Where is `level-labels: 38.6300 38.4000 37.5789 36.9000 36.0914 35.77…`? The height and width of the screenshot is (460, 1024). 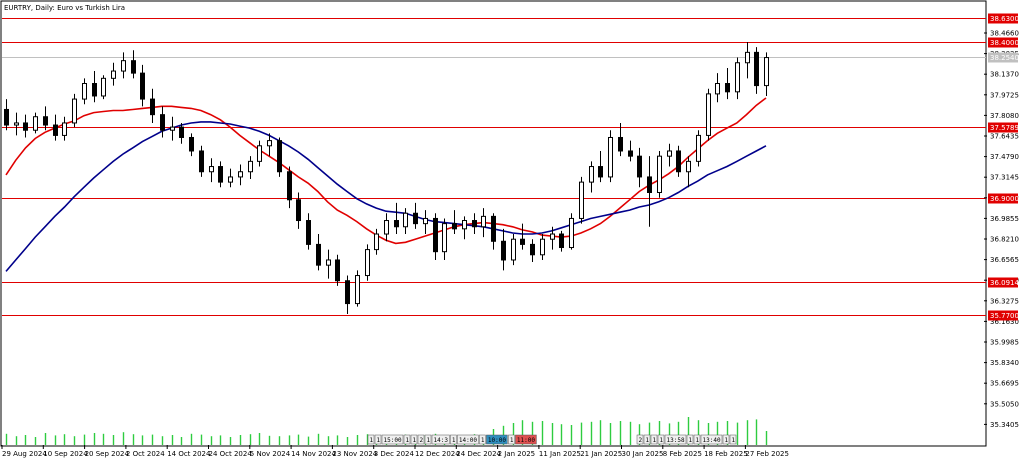 level-labels: 38.6300 38.4000 37.5789 36.9000 36.0914 35.77… is located at coordinates (1003, 167).